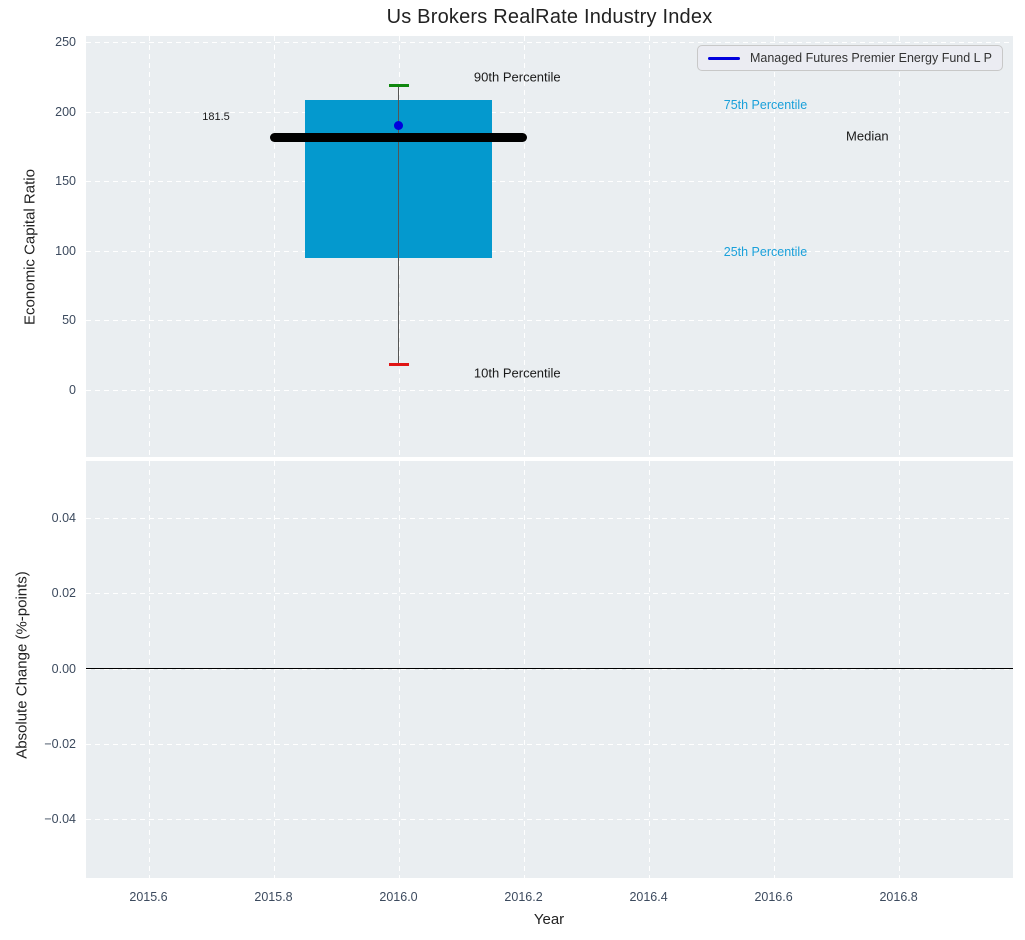 This screenshot has height=940, width=1025. What do you see at coordinates (517, 373) in the screenshot?
I see `annotation-10th-percentile: 10th Percentile` at bounding box center [517, 373].